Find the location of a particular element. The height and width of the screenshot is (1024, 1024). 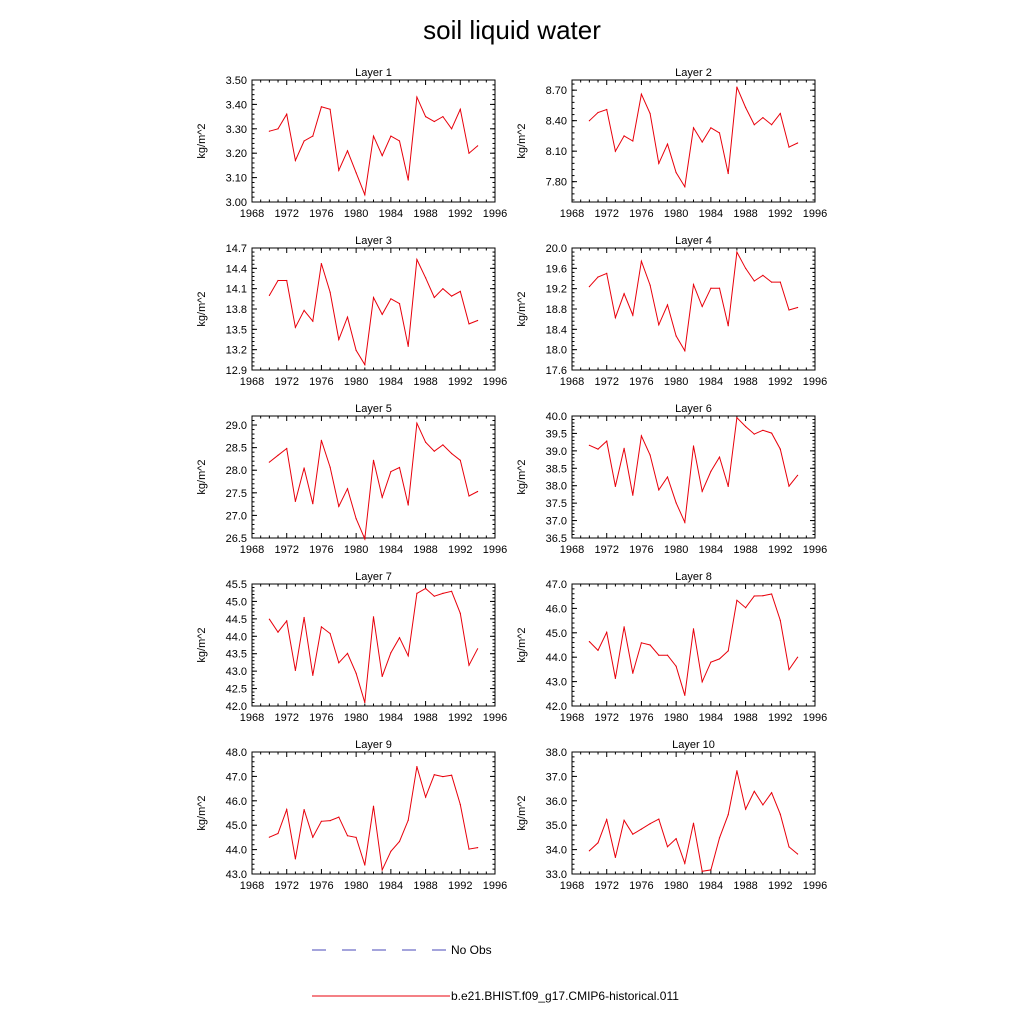

y-tick-label: 46.0 is located at coordinates (236, 802).